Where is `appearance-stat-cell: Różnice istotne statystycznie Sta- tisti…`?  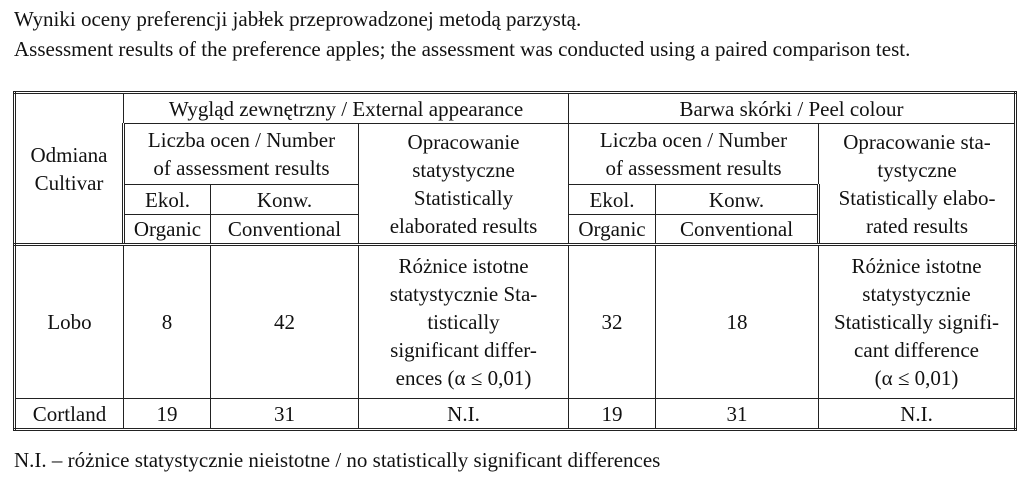 appearance-stat-cell: Różnice istotne statystycznie Sta- tisti… is located at coordinates (463, 322).